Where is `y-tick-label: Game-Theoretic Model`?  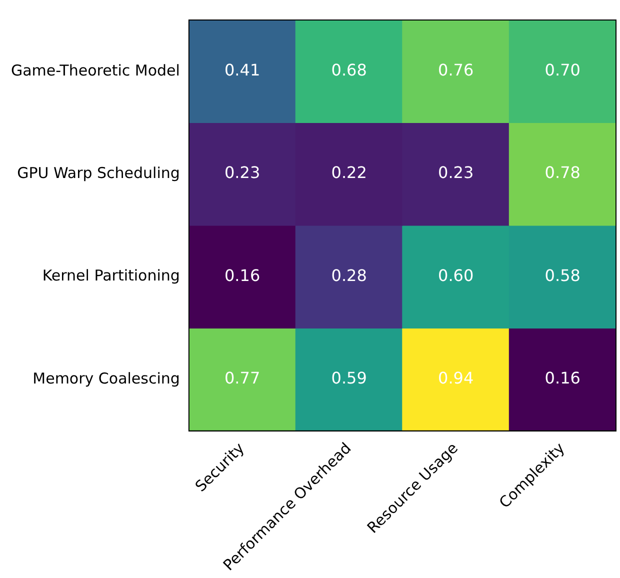
y-tick-label: Game-Theoretic Model is located at coordinates (95, 70).